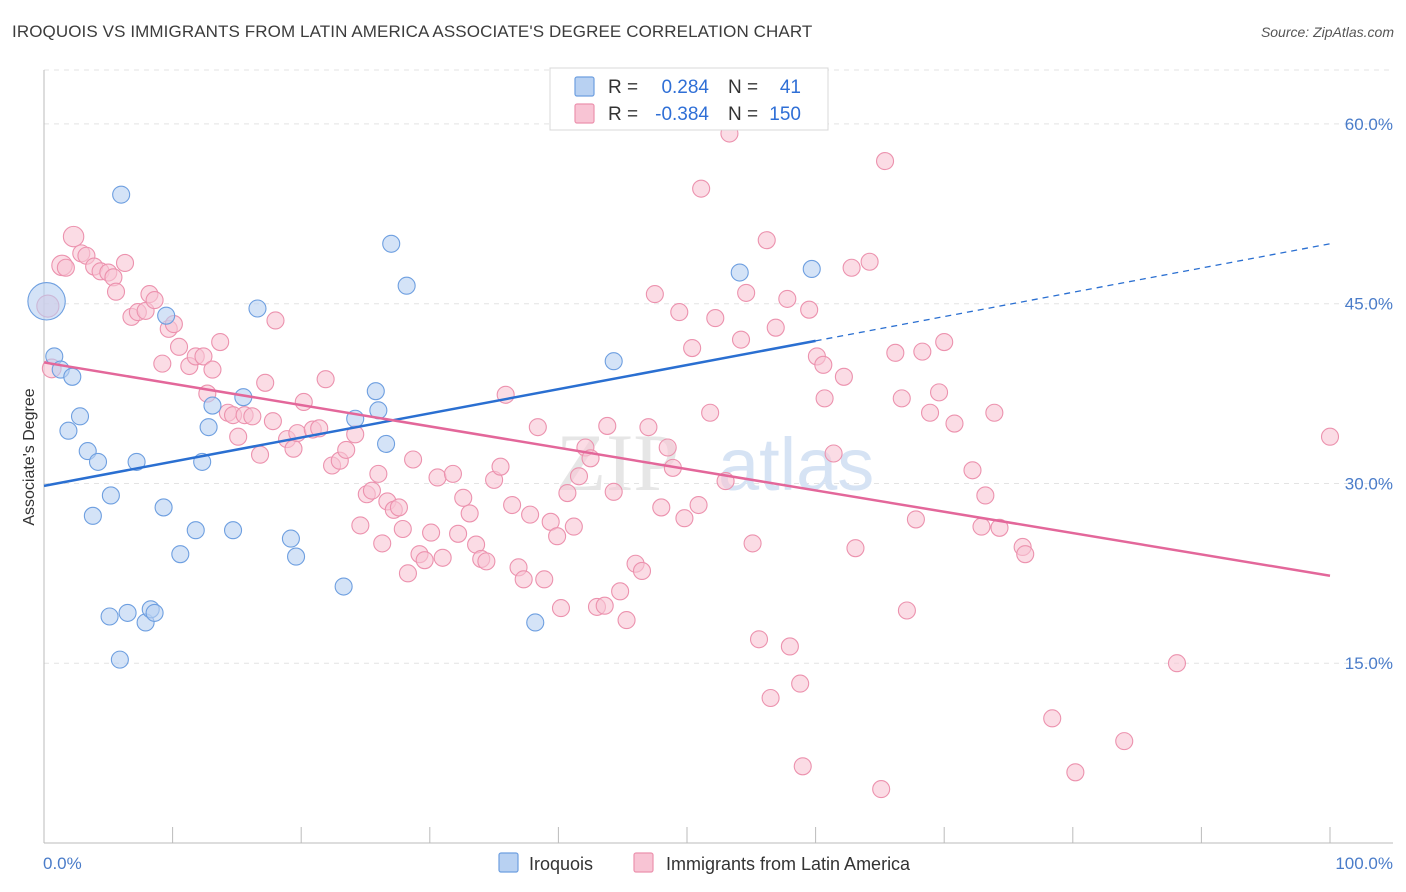 The width and height of the screenshot is (1406, 892). I want to click on y-tick-label: 60.0%, so click(1369, 124).